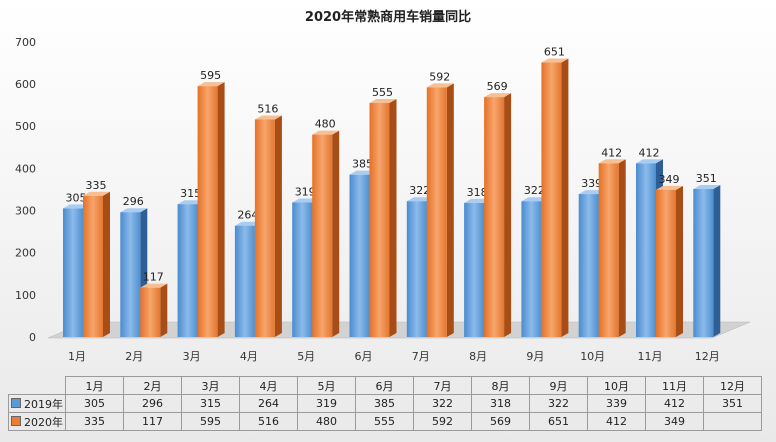 This screenshot has width=776, height=442. What do you see at coordinates (43, 422) in the screenshot?
I see `legend-label-2020: 2020年` at bounding box center [43, 422].